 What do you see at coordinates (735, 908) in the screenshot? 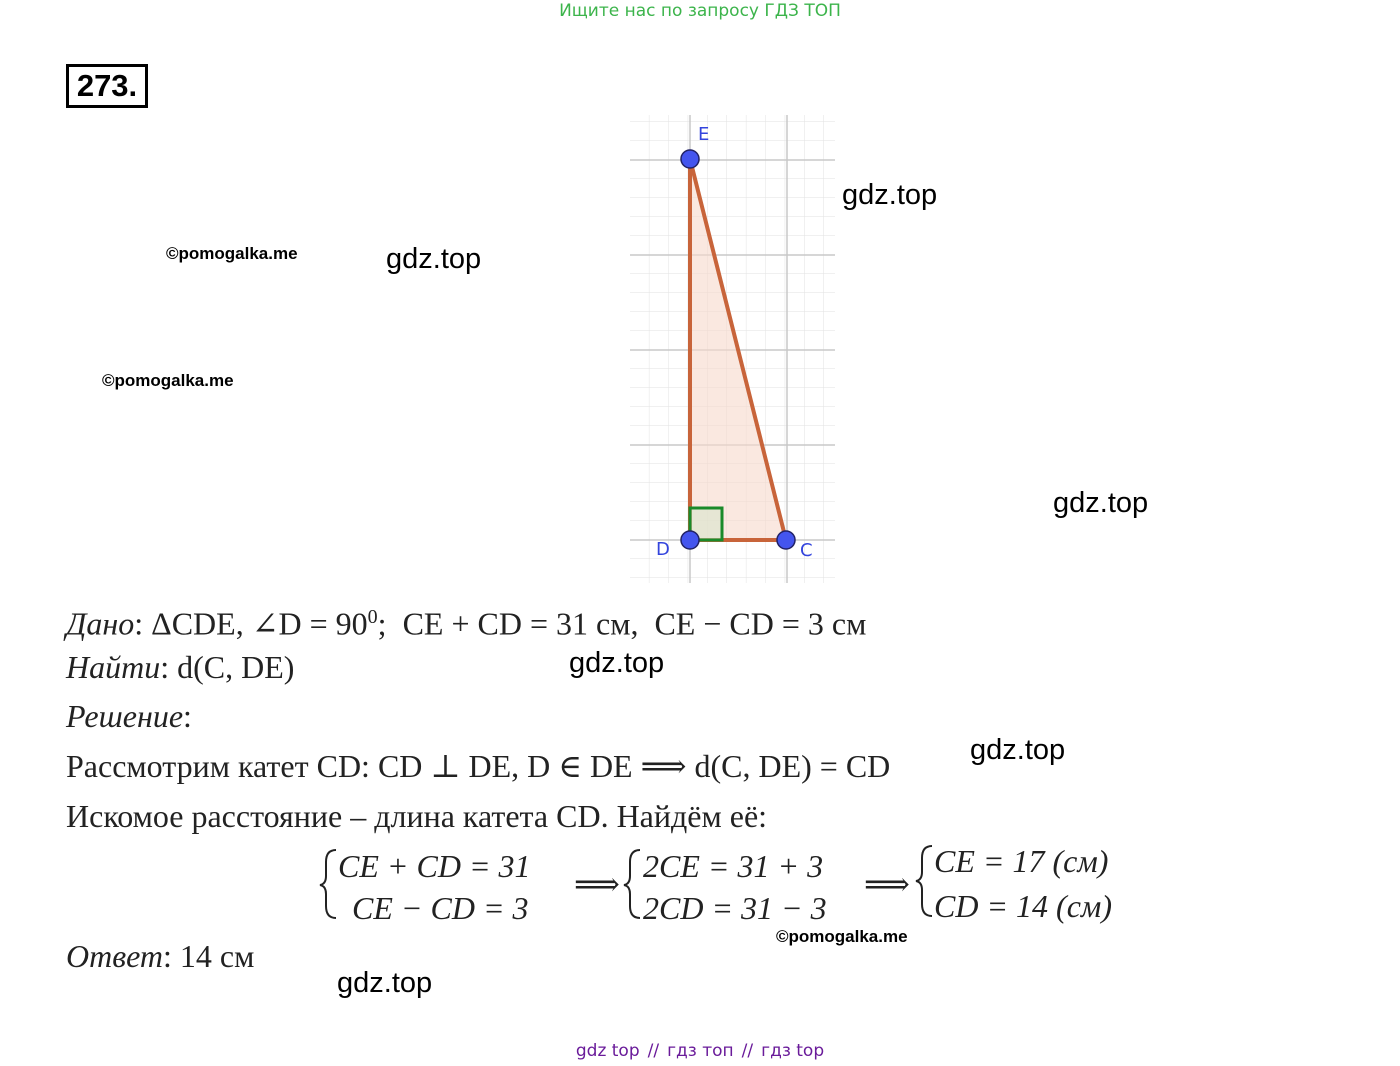
I see `system-row: 2CD = 31 − 3` at bounding box center [735, 908].